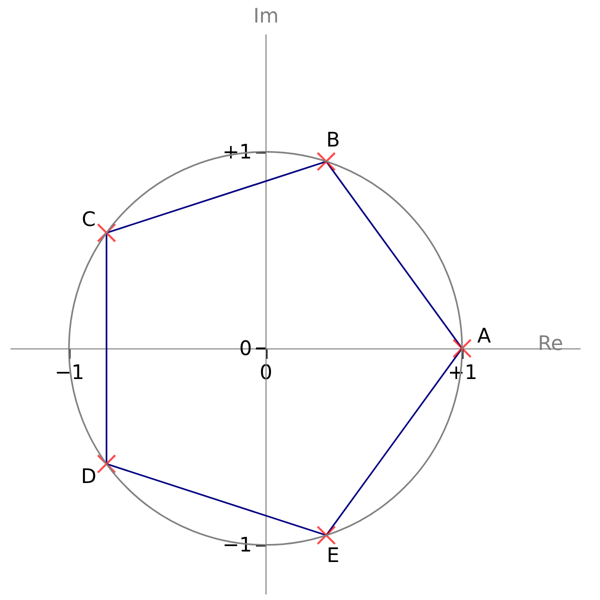  What do you see at coordinates (88, 476) in the screenshot?
I see `annotation: D` at bounding box center [88, 476].